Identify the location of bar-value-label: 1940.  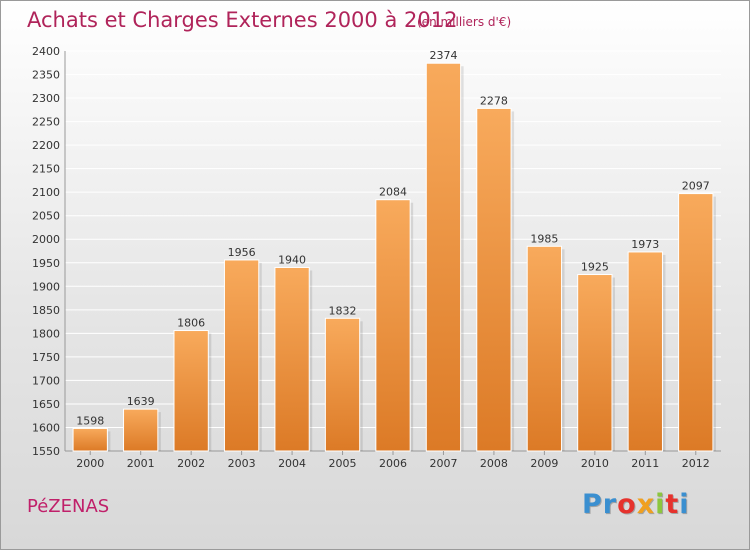
(292, 259).